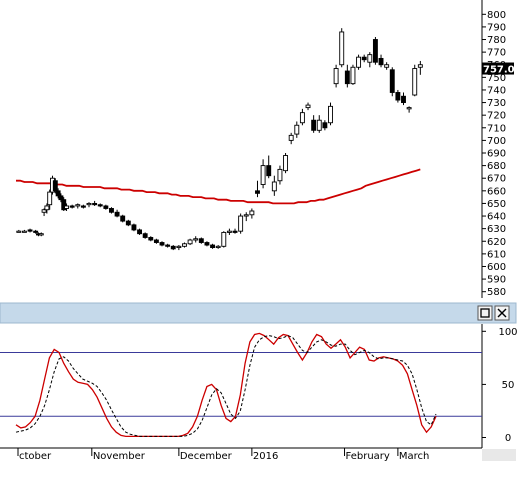  What do you see at coordinates (485, 313) in the screenshot?
I see `restore-icon` at bounding box center [485, 313].